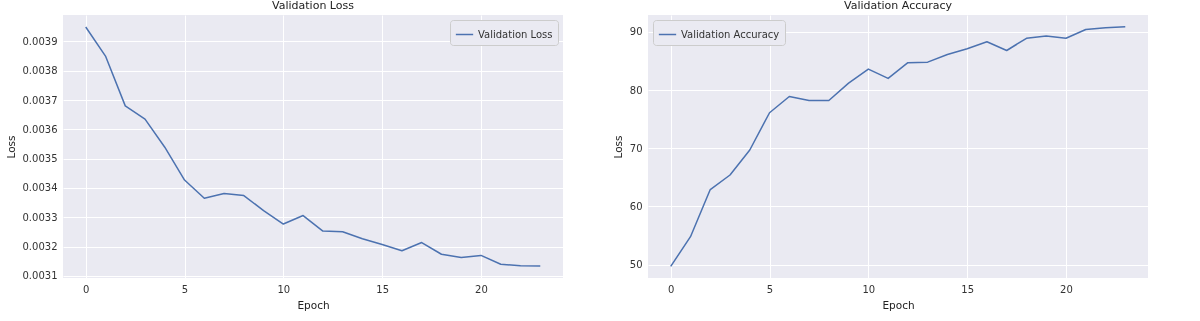 The width and height of the screenshot is (1200, 321). What do you see at coordinates (636, 206) in the screenshot?
I see `y-tick-label: 60` at bounding box center [636, 206].